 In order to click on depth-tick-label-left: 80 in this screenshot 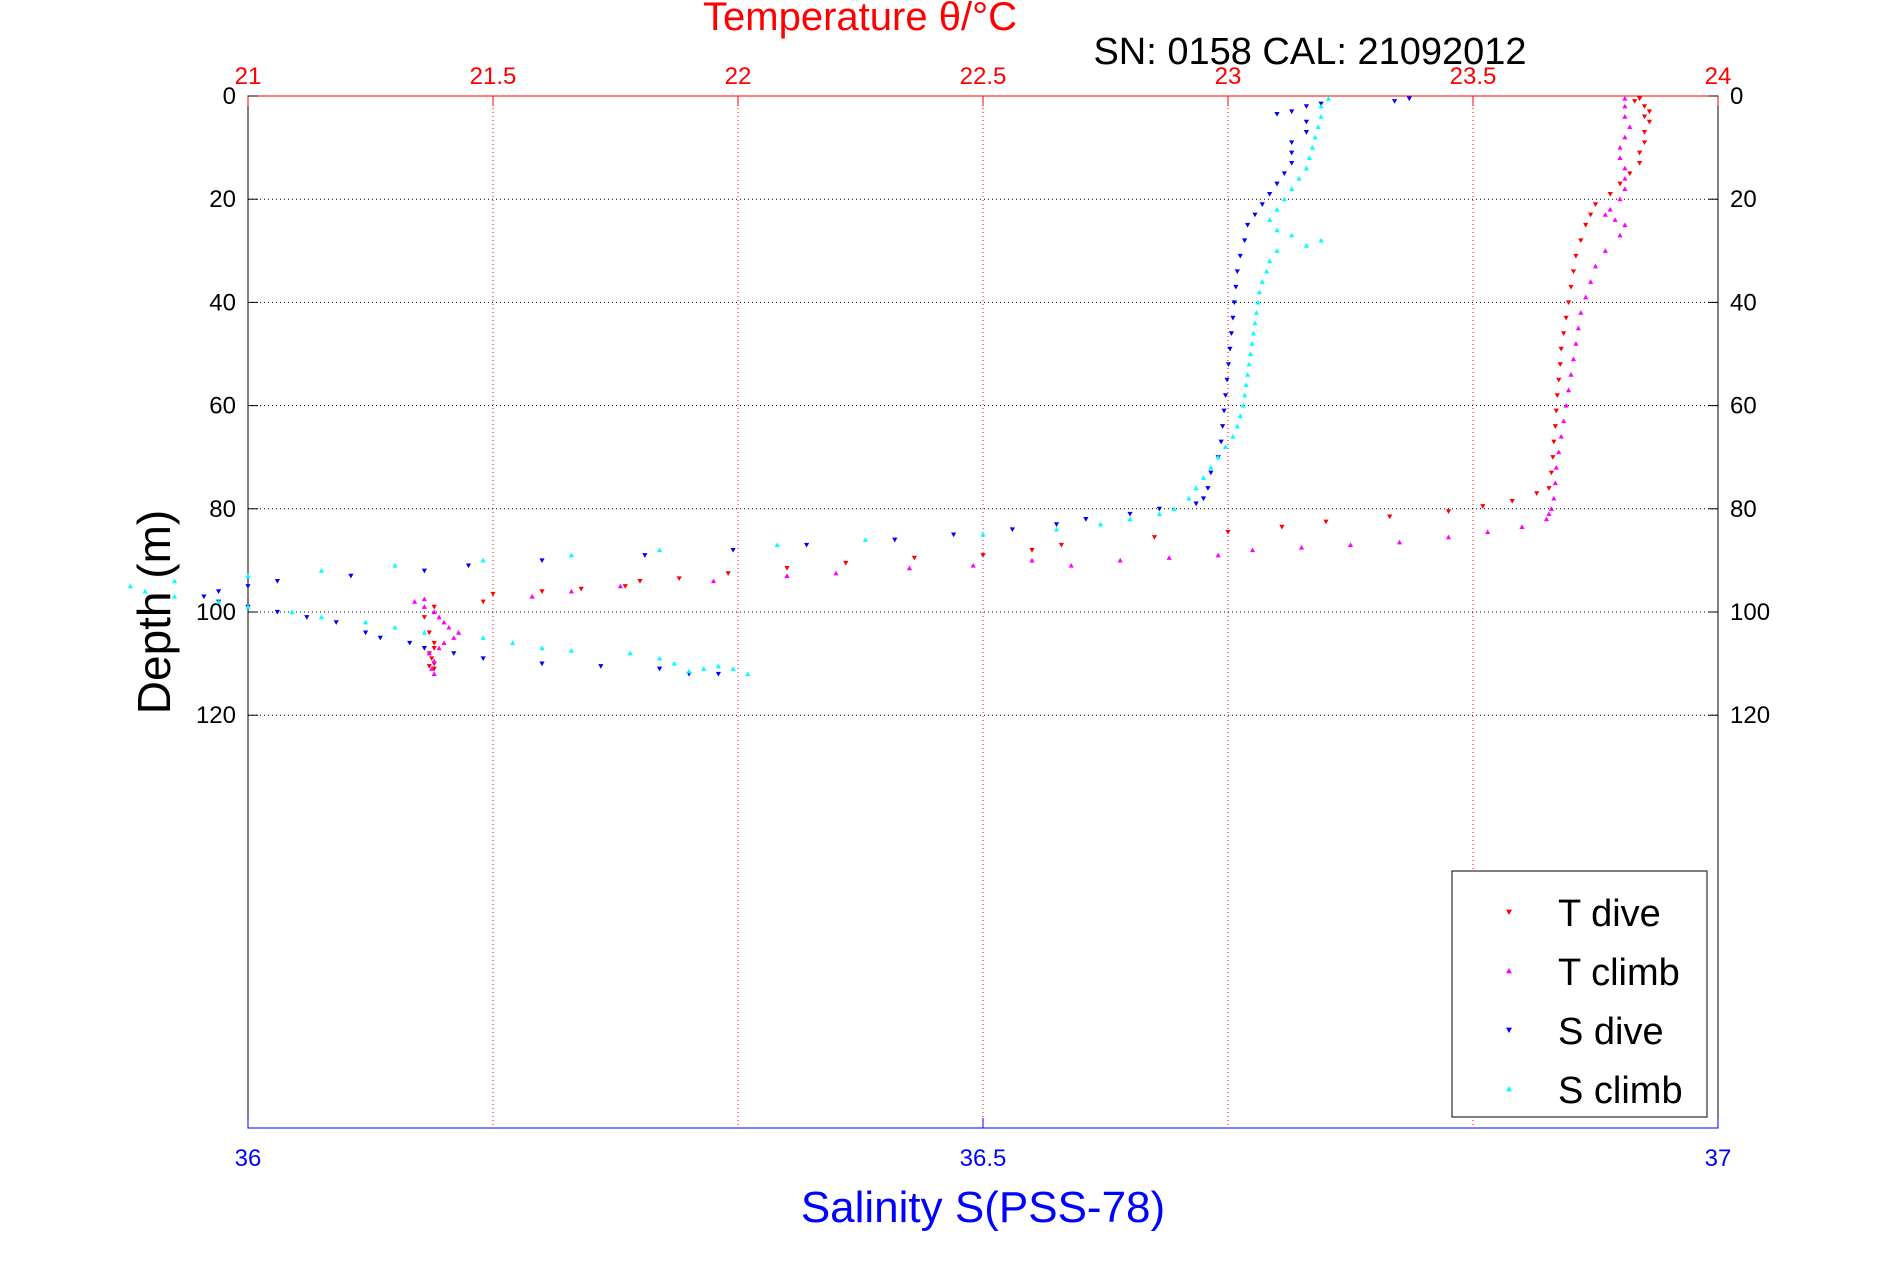, I will do `click(222, 509)`.